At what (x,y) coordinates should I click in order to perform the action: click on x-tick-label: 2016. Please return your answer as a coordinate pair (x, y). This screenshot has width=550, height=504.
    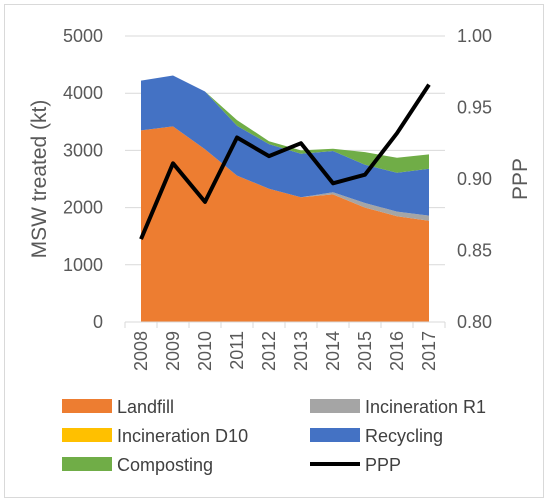
    Looking at the image, I should click on (397, 351).